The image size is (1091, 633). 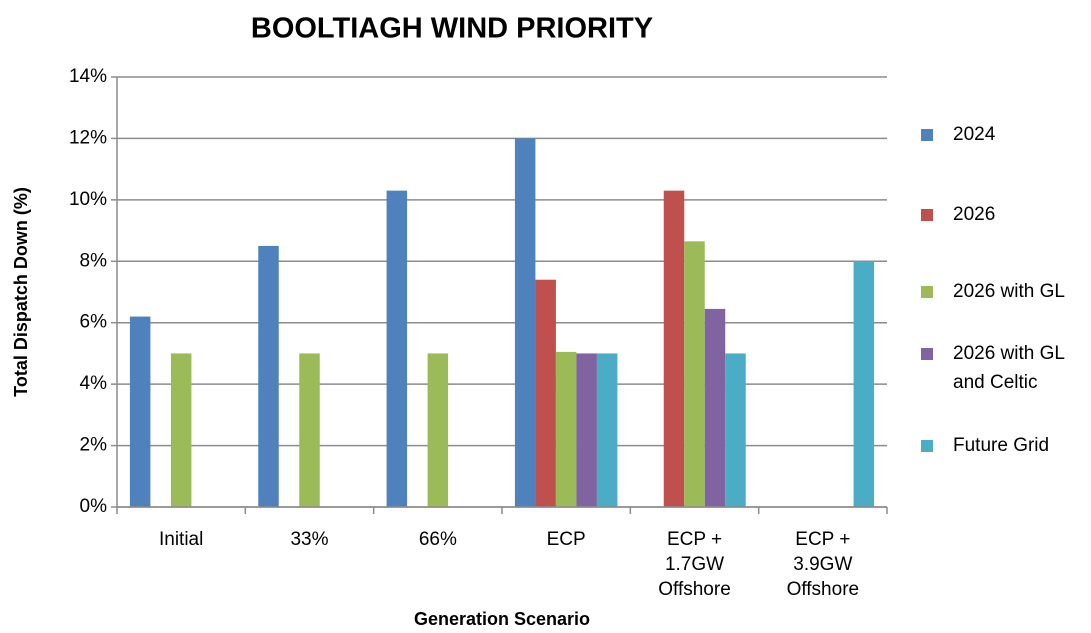 What do you see at coordinates (694, 564) in the screenshot?
I see `x-tick-label: ECP +1.7GW Offshore` at bounding box center [694, 564].